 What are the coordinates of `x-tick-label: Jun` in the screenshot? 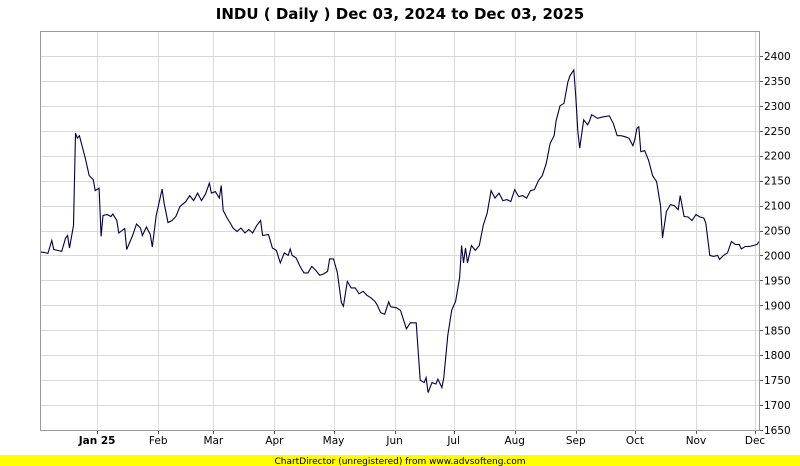 It's located at (393, 441).